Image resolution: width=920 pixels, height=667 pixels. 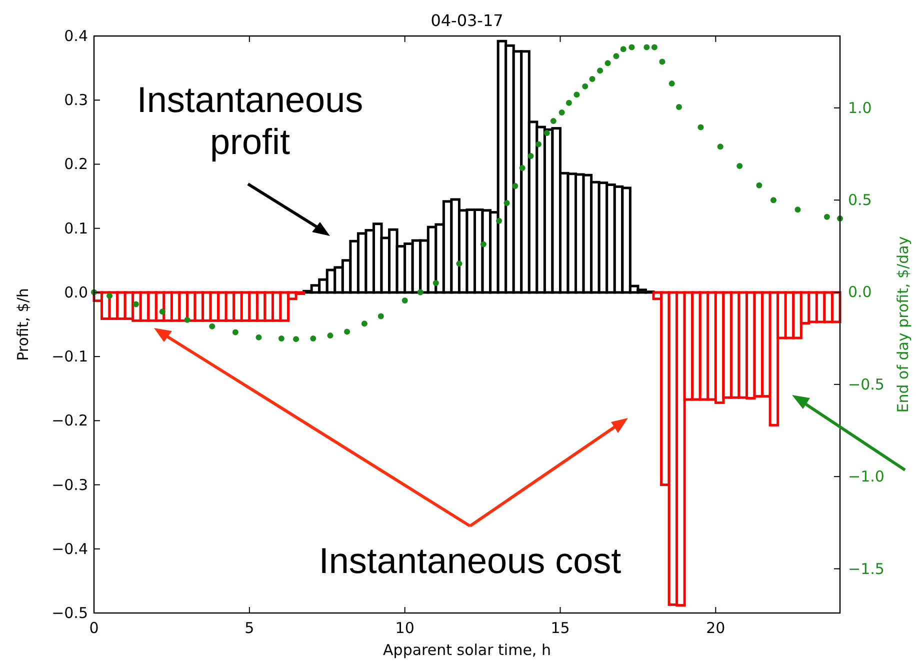 I want to click on y-tick-label: −0.5, so click(x=70, y=613).